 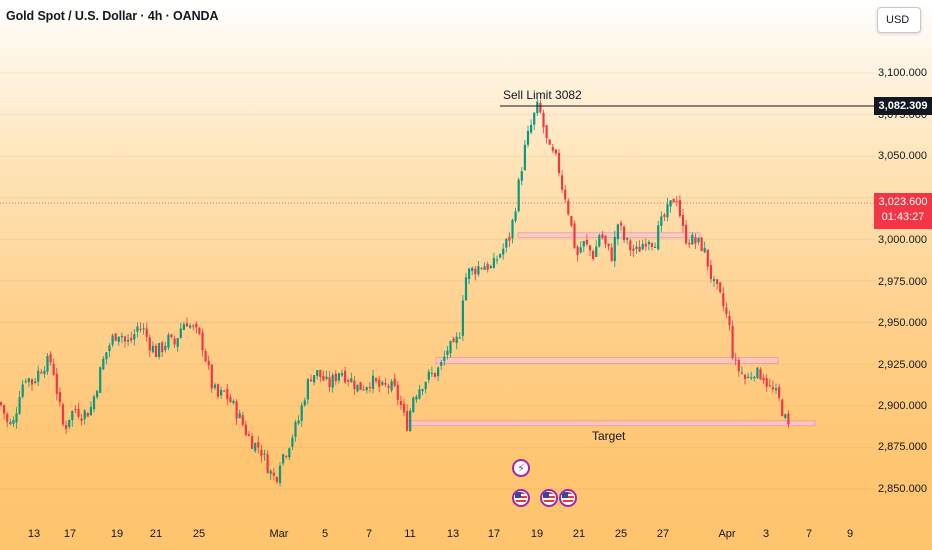 What do you see at coordinates (727, 534) in the screenshot?
I see `x-tick-label: Apr` at bounding box center [727, 534].